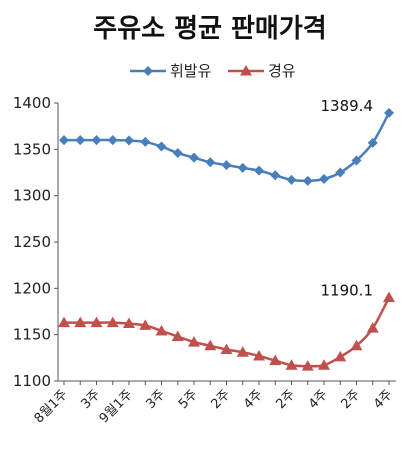 This screenshot has width=404, height=450. I want to click on y-tick-label: 1300, so click(32, 196).